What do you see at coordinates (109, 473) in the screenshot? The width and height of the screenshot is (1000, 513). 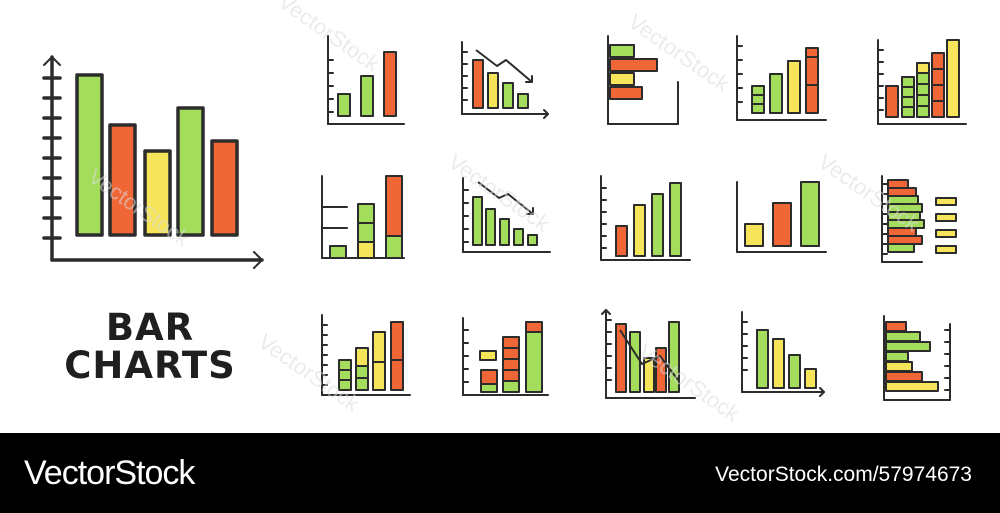 I see `brand-logo-text: VectorStock` at bounding box center [109, 473].